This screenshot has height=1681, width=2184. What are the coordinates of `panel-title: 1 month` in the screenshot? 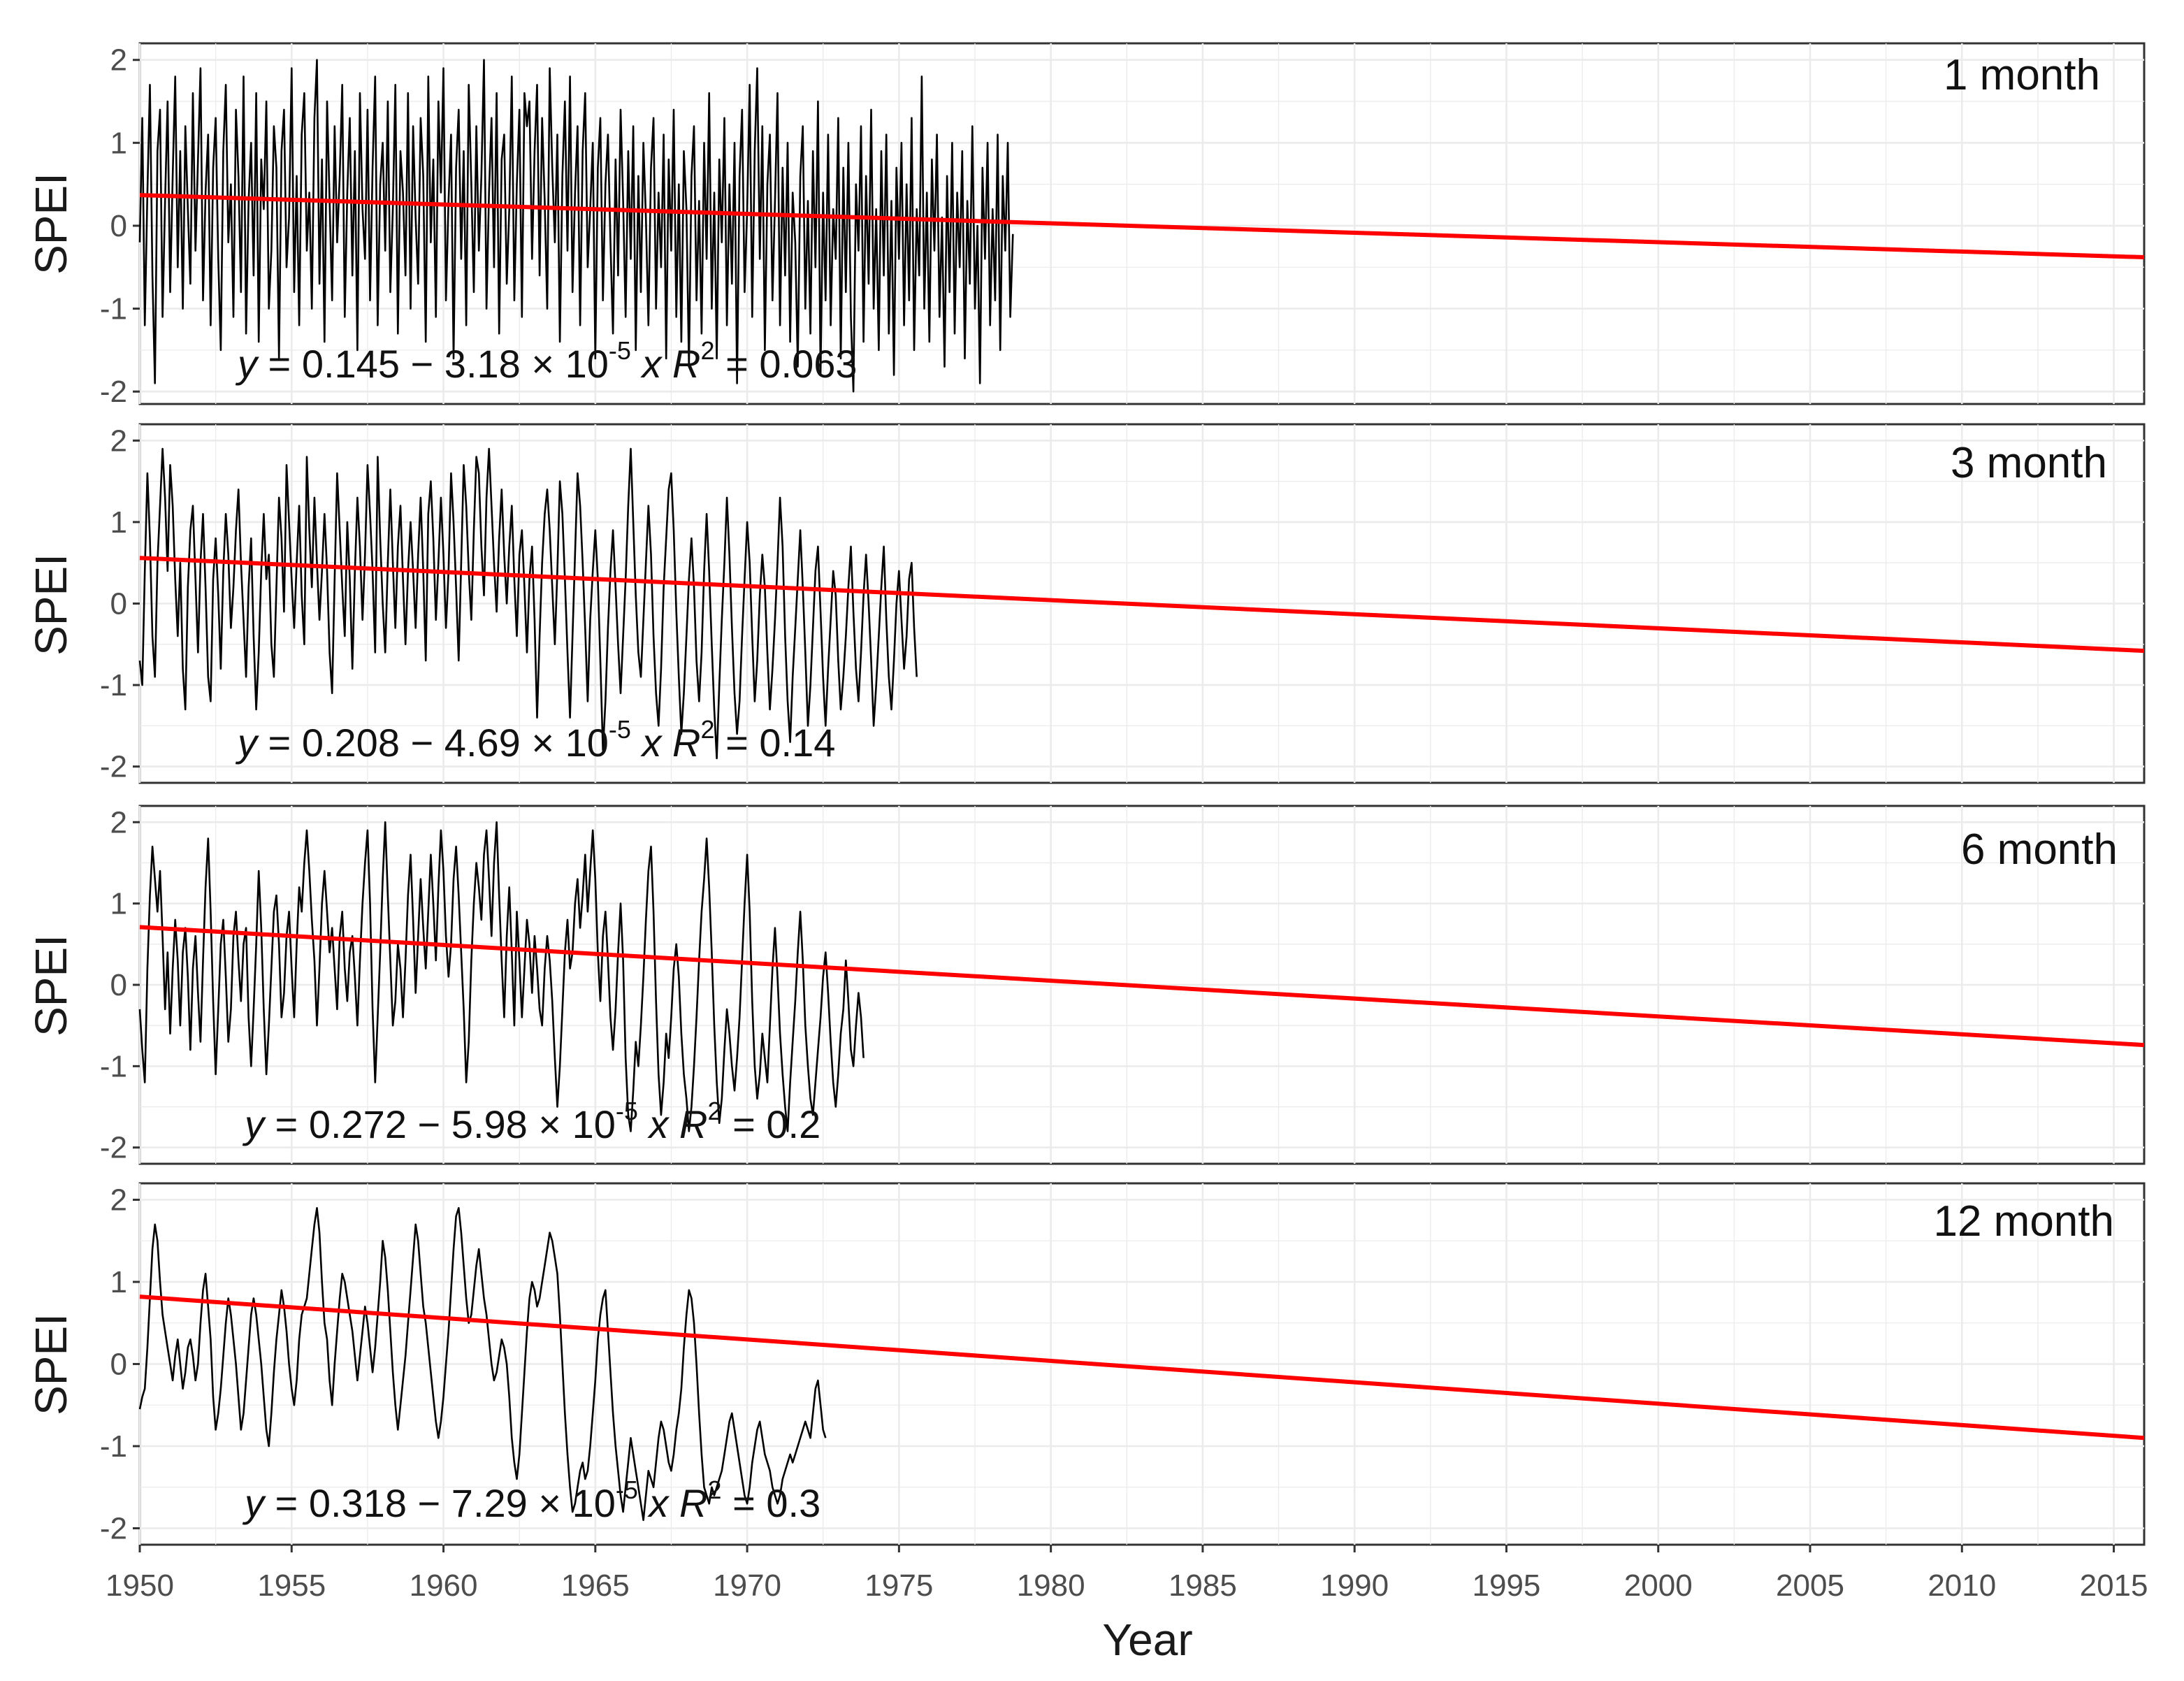 It's located at (2022, 75).